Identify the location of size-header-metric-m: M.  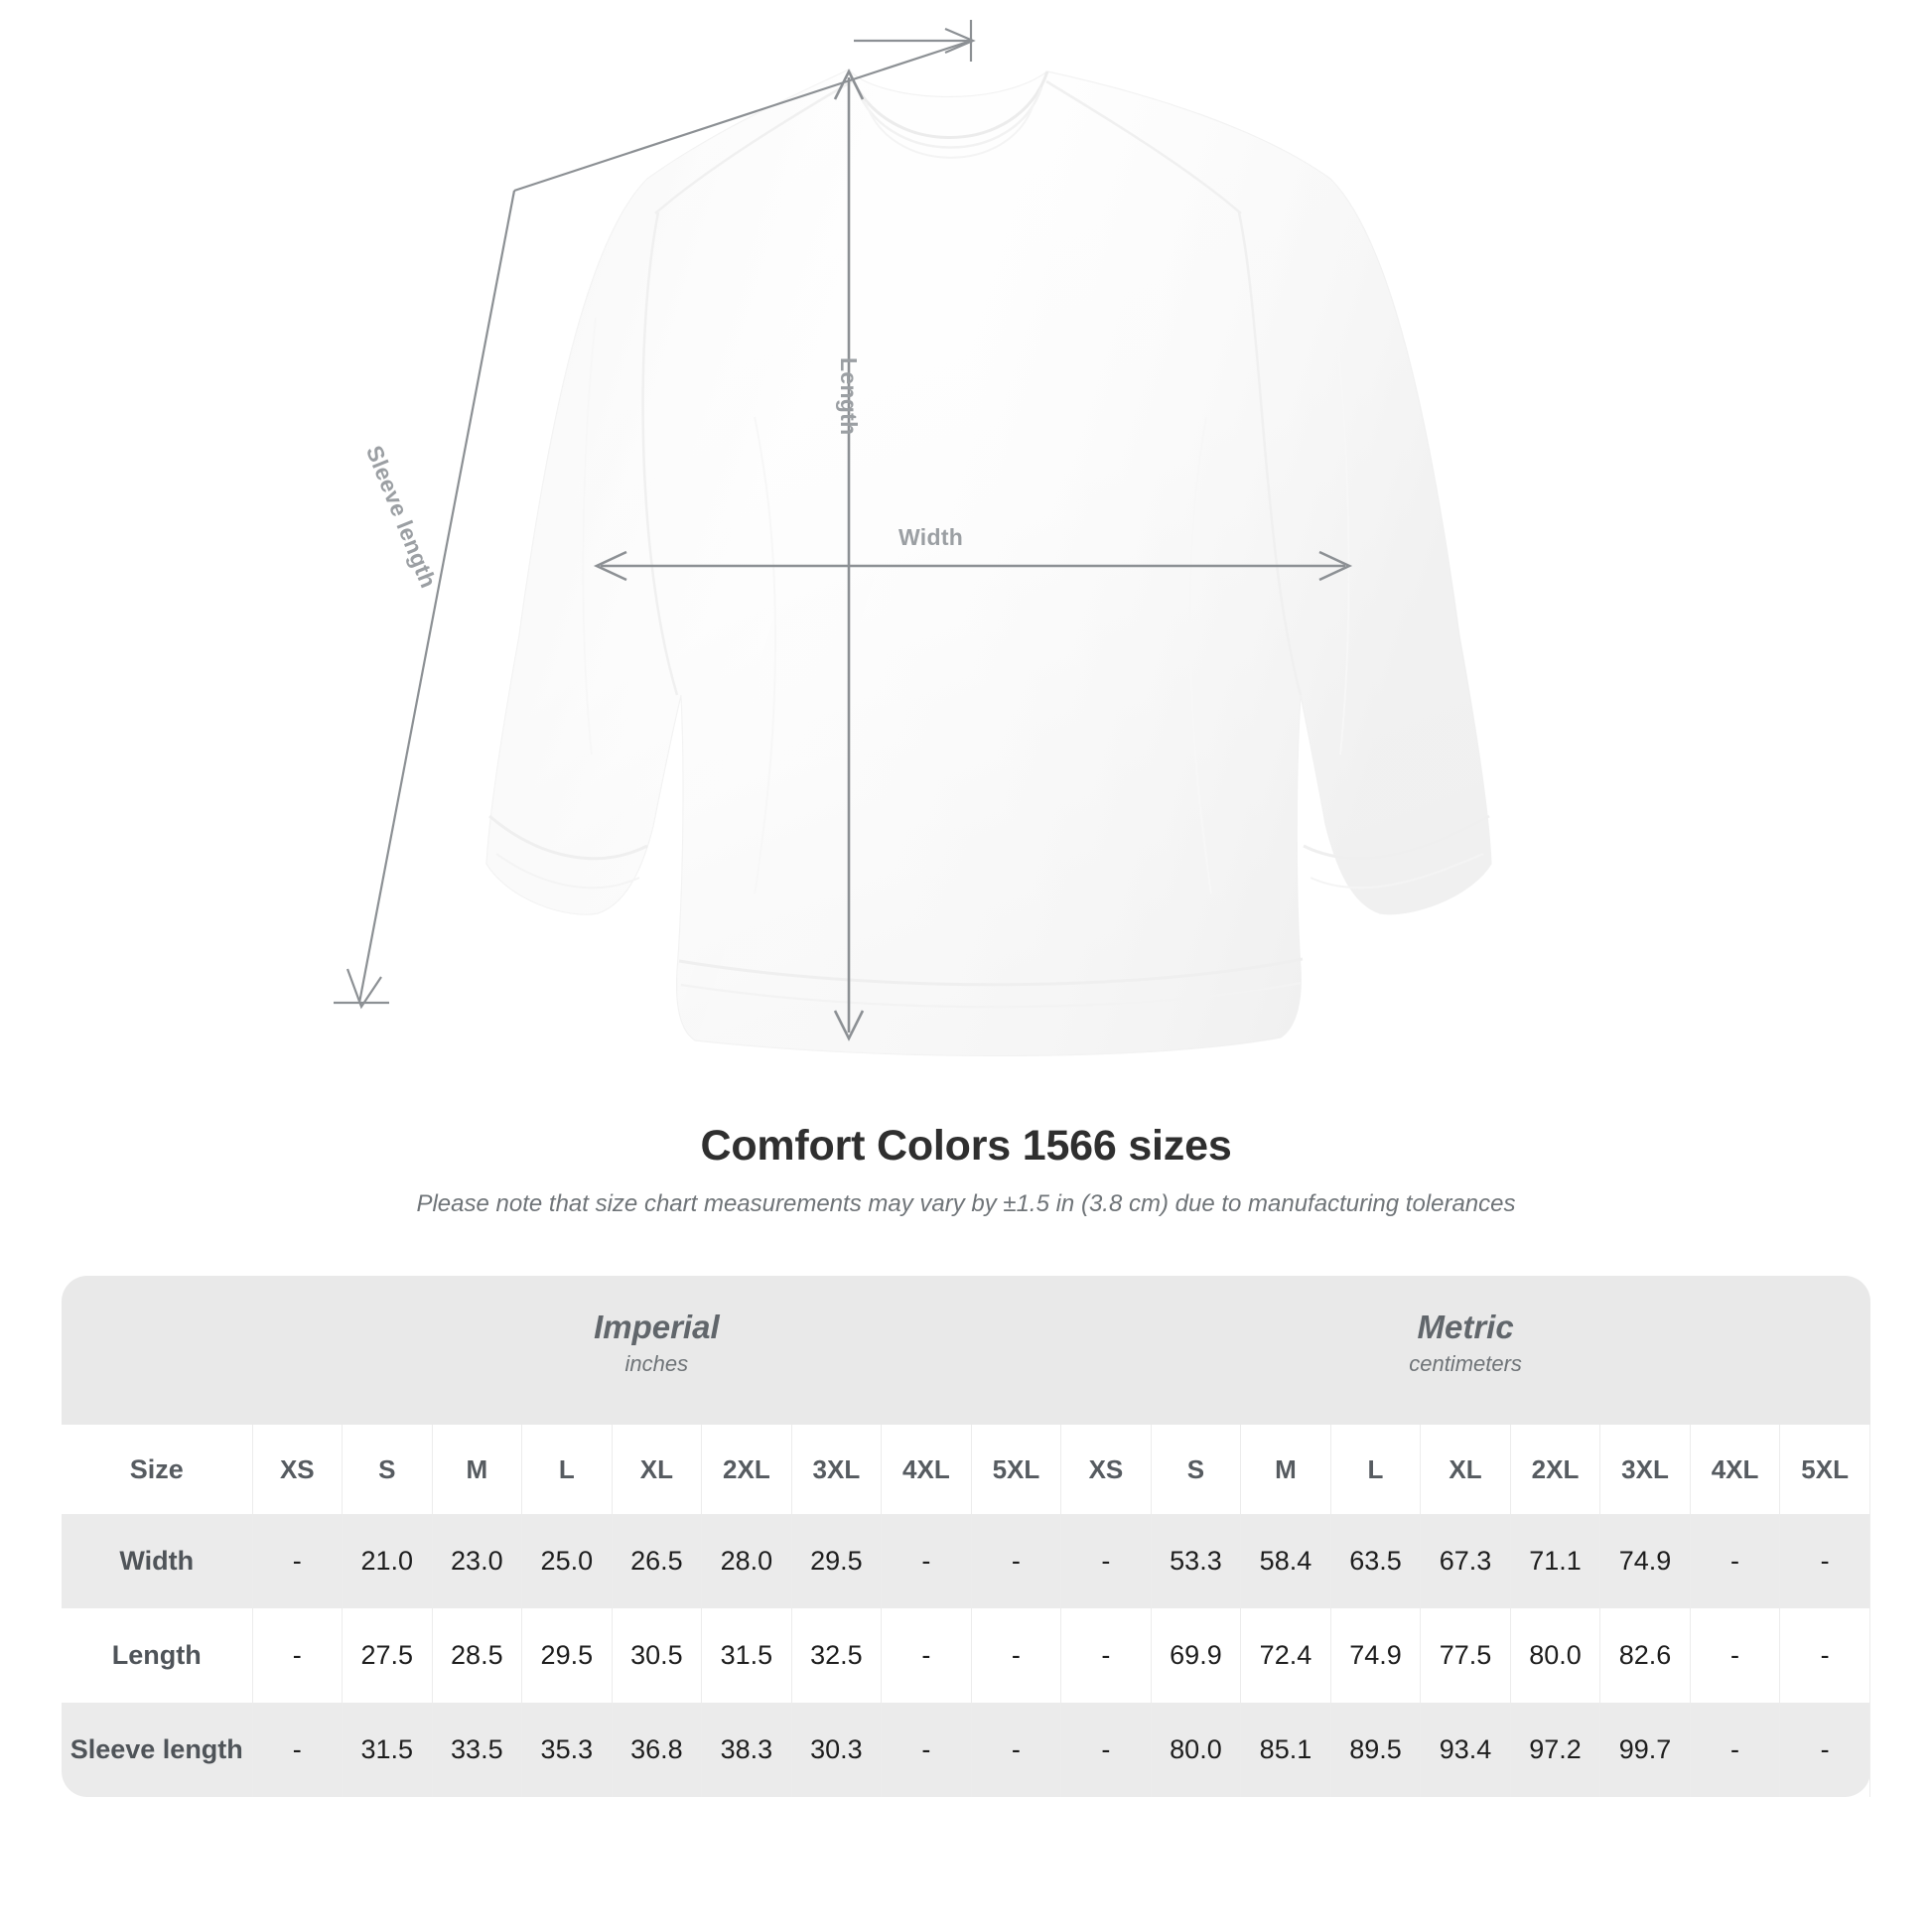
(1286, 1470).